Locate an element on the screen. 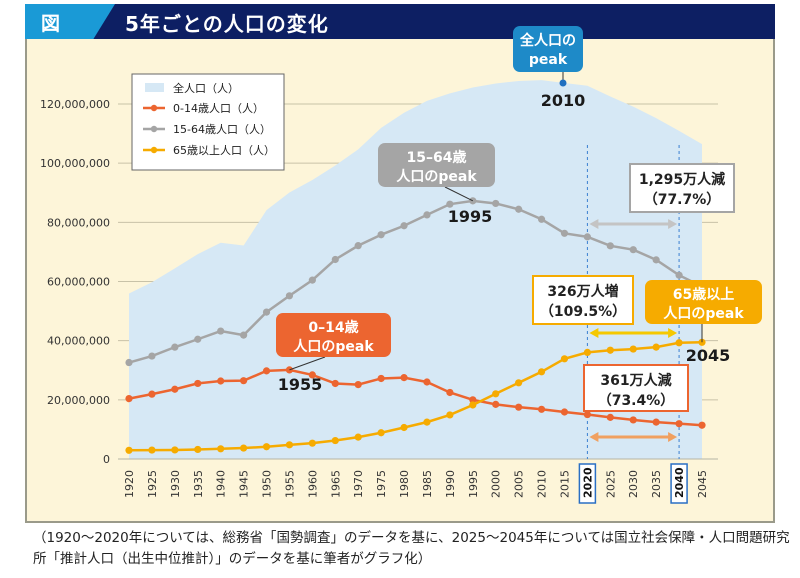 Image resolution: width=800 pixels, height=578 pixels. elderly-change-label-1: 326万人増 is located at coordinates (582, 291).